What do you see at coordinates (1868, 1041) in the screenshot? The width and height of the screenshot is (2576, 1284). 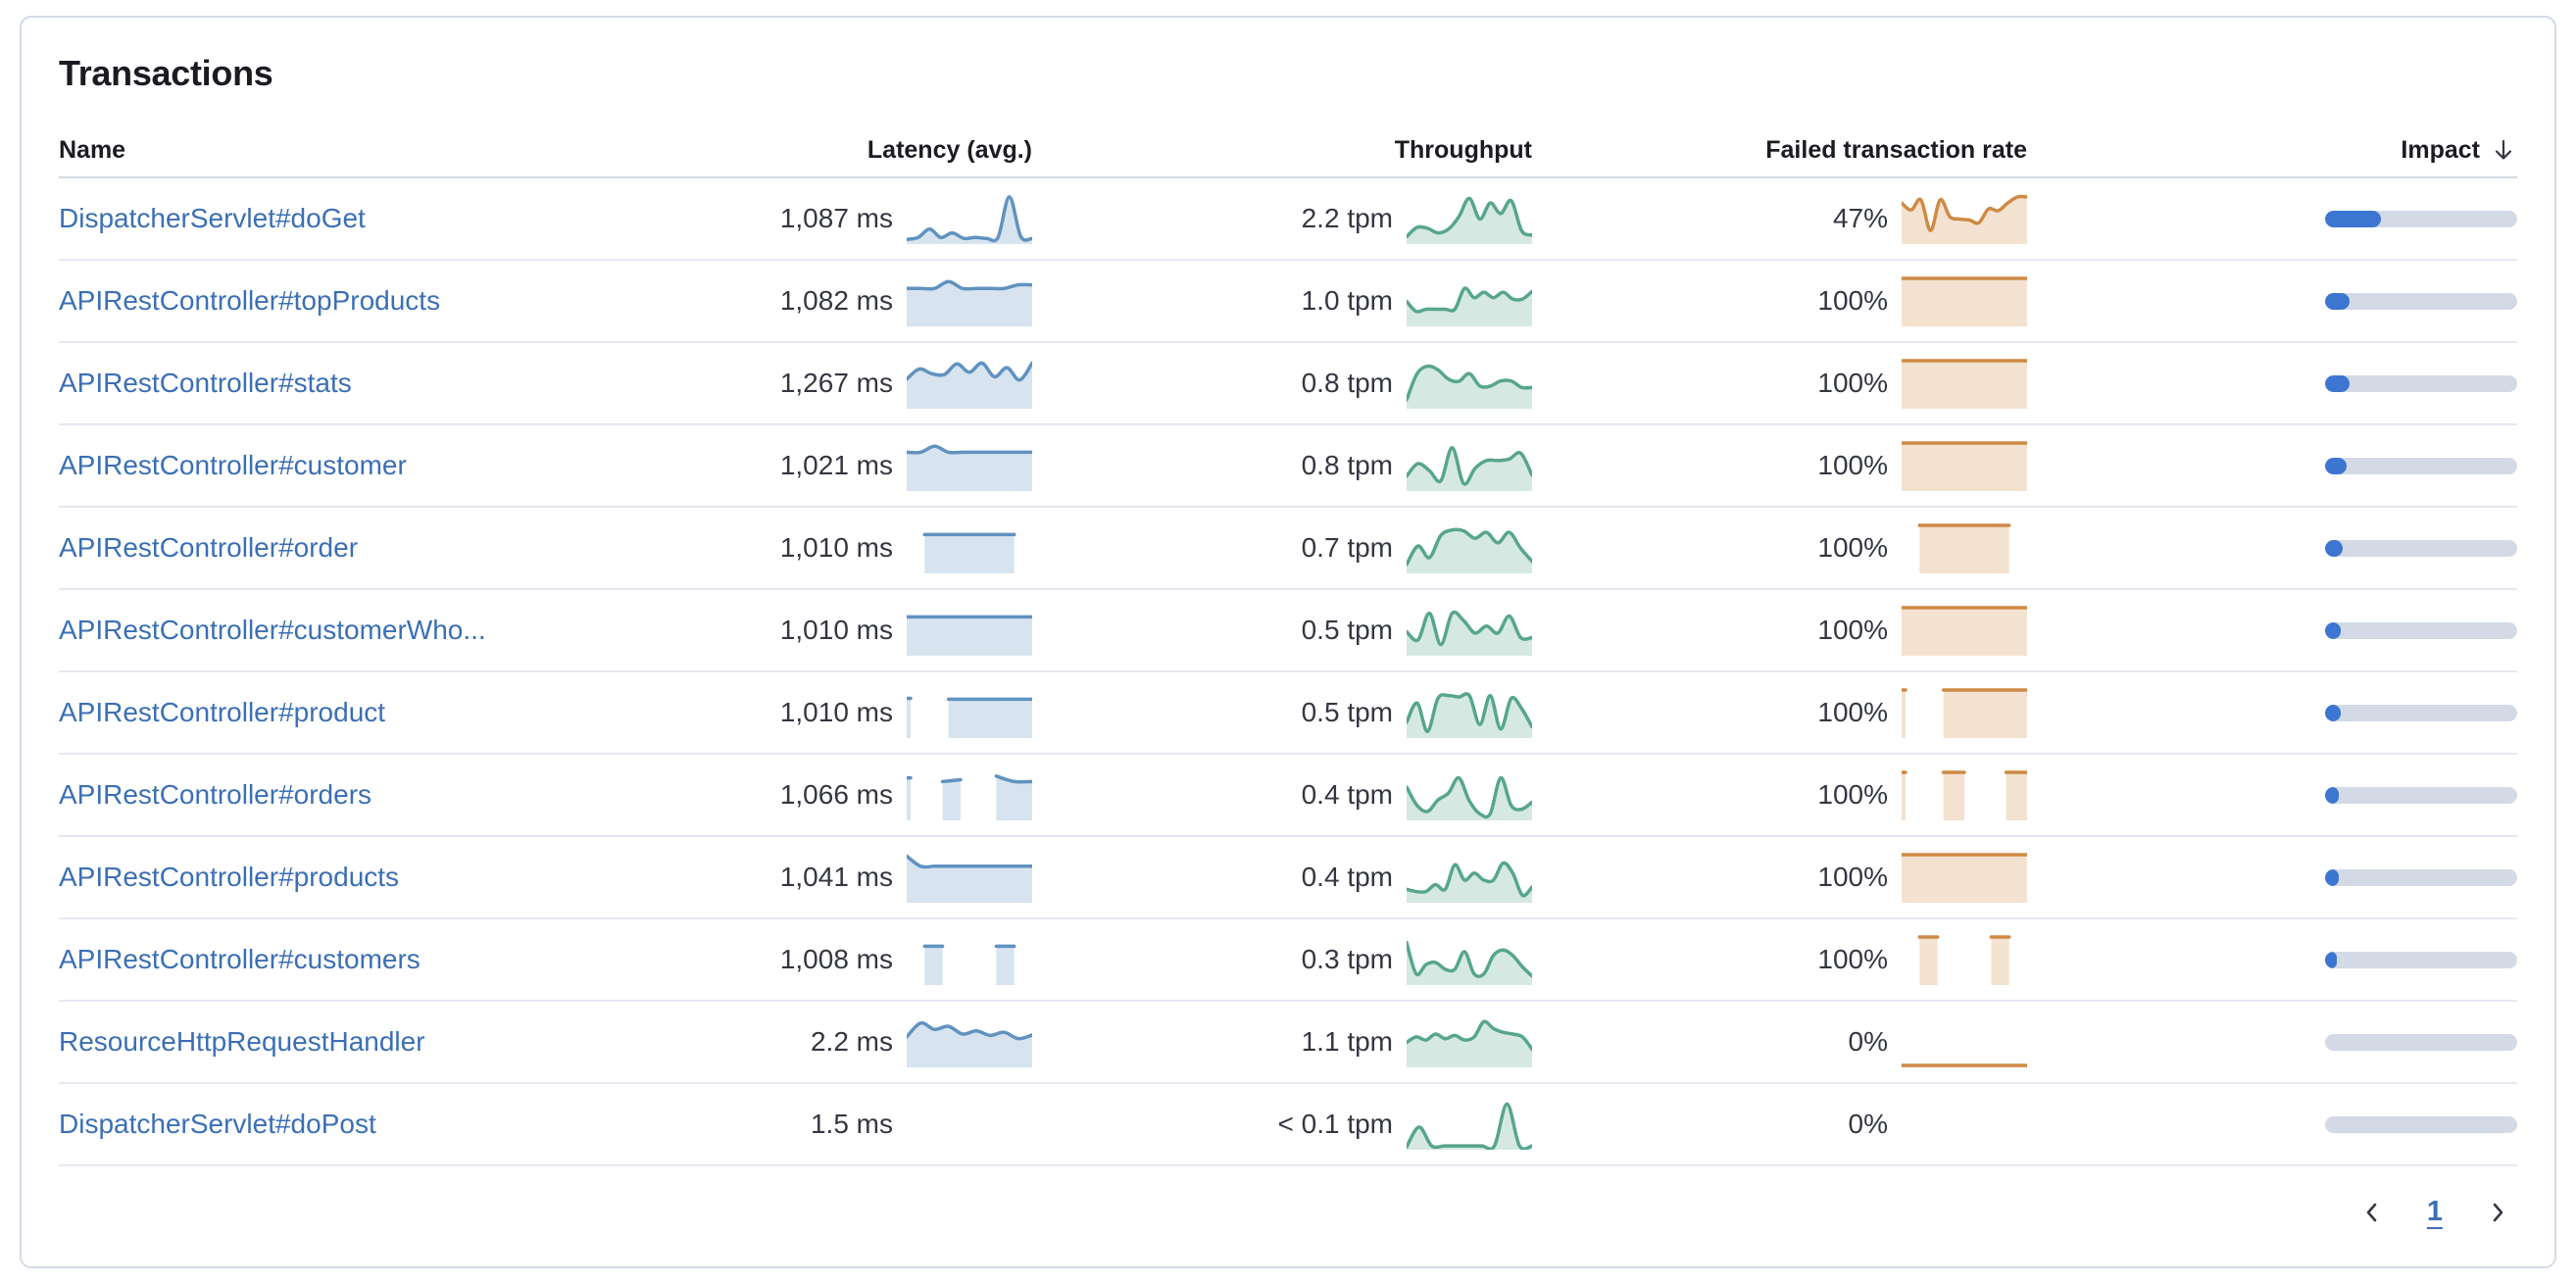 I see `failed-rate-value: 0%` at bounding box center [1868, 1041].